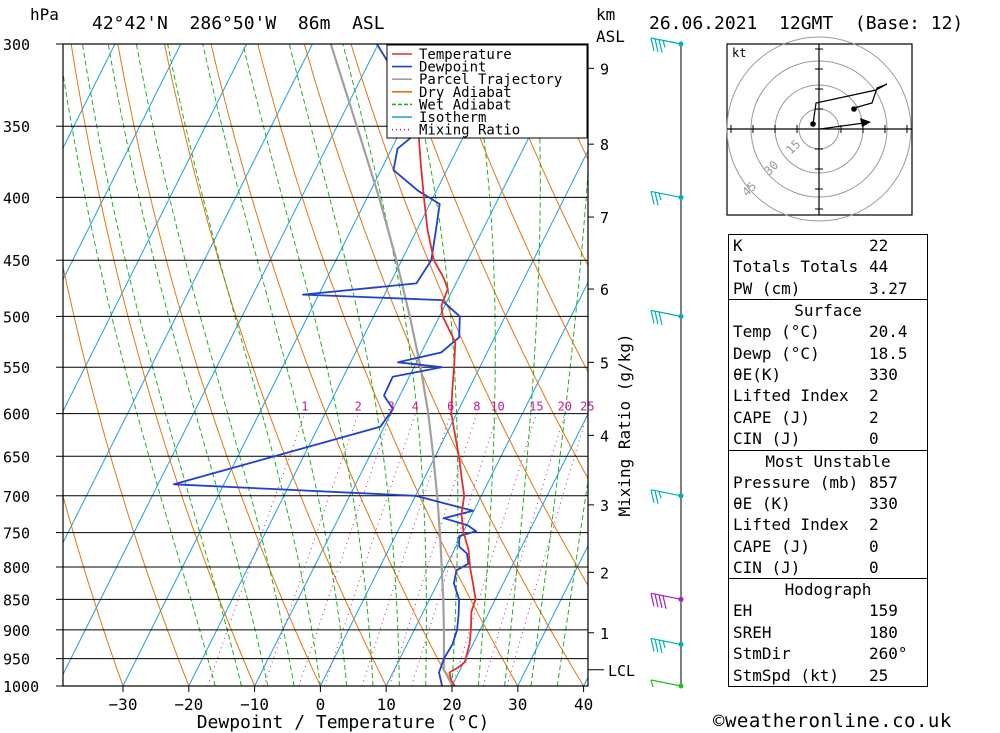 The width and height of the screenshot is (1000, 733). I want to click on height-tick-label: 2, so click(604, 573).